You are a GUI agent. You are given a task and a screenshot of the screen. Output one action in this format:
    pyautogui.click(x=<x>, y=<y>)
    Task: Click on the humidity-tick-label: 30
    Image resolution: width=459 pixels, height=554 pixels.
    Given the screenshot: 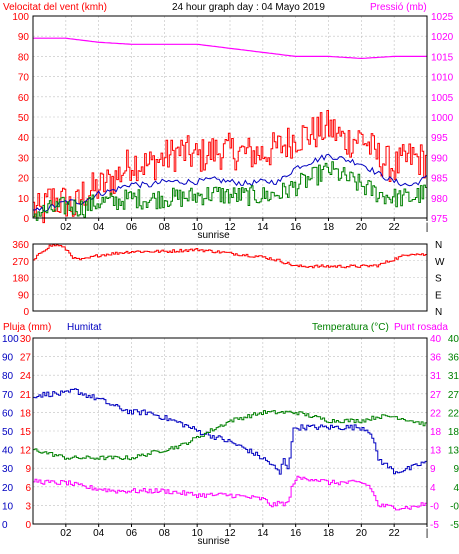 What is the action you would take?
    pyautogui.click(x=8, y=469)
    